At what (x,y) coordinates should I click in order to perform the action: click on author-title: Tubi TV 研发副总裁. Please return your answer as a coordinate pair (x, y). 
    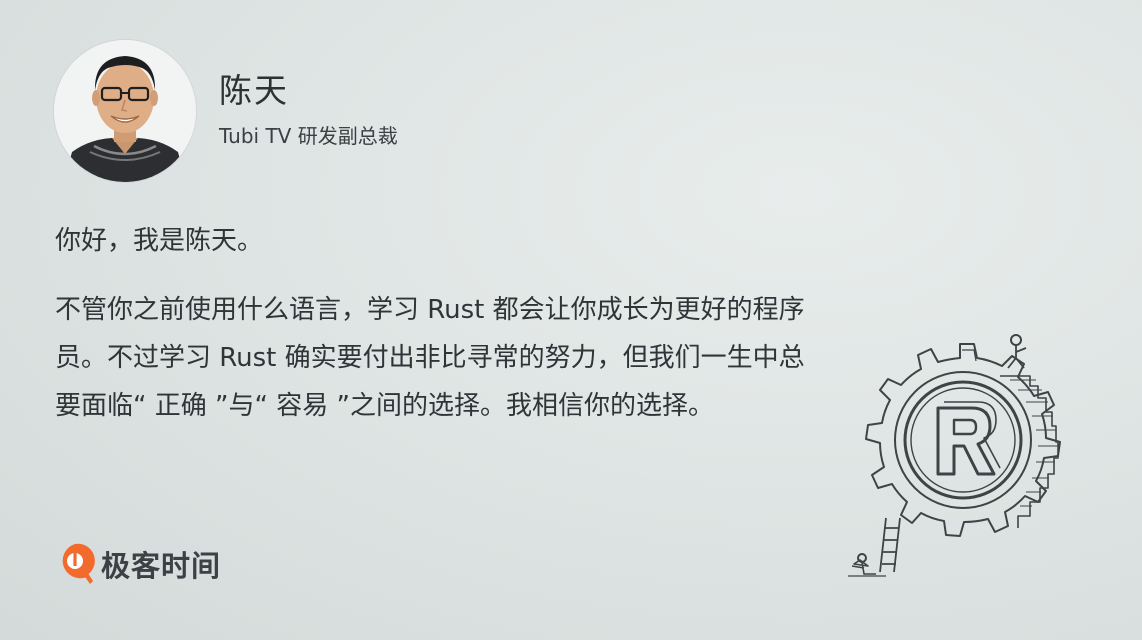
    Looking at the image, I should click on (308, 136).